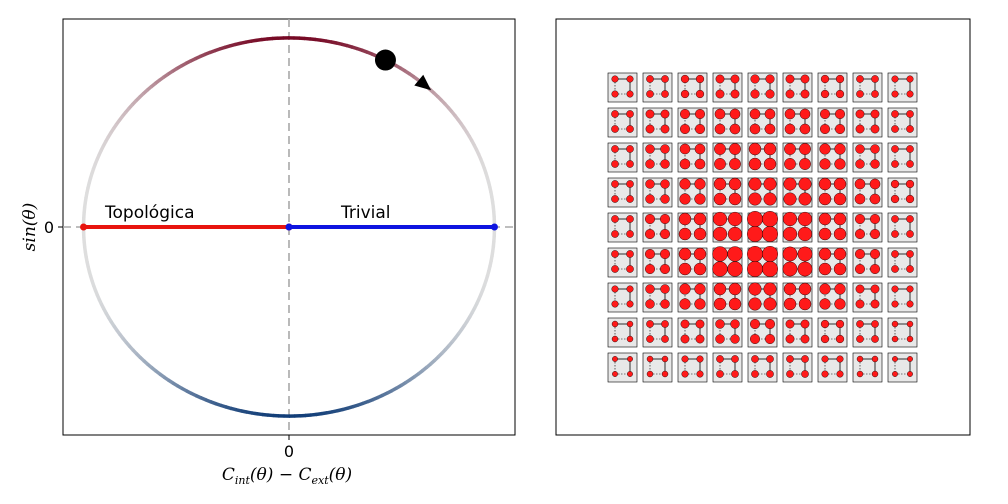 This screenshot has width=1008, height=504. Describe the element at coordinates (84, 227) in the screenshot. I see `topologica-line-endpoint` at that location.